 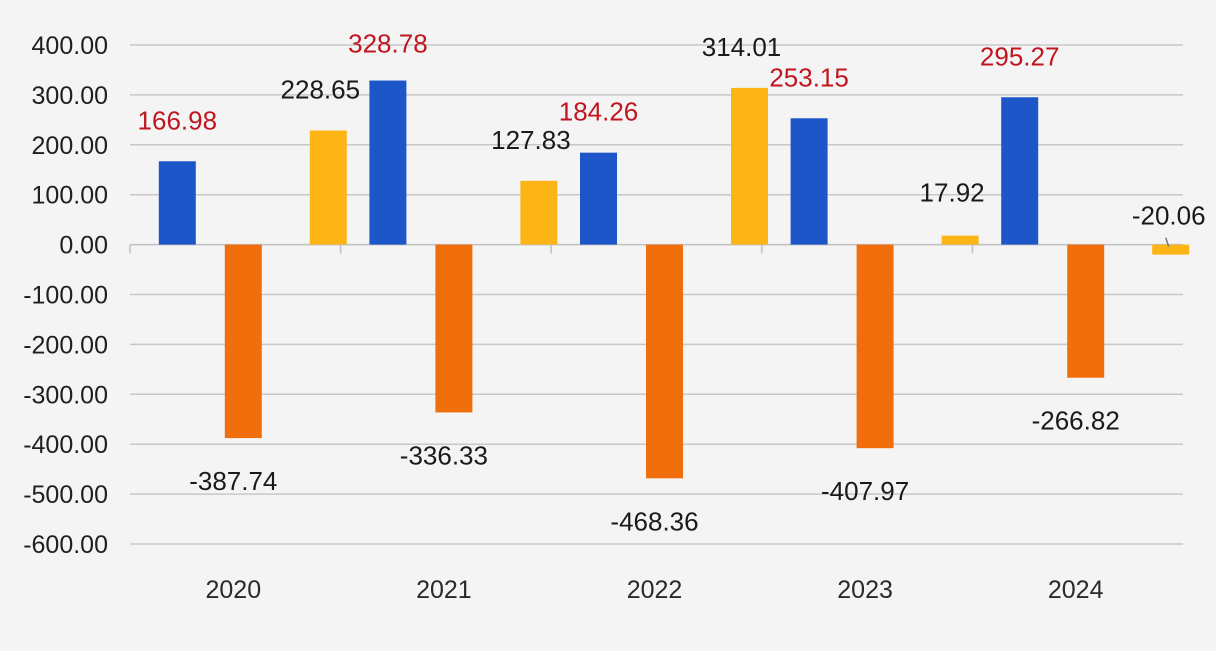 What do you see at coordinates (70, 46) in the screenshot?
I see `y-tick-label: 400.00` at bounding box center [70, 46].